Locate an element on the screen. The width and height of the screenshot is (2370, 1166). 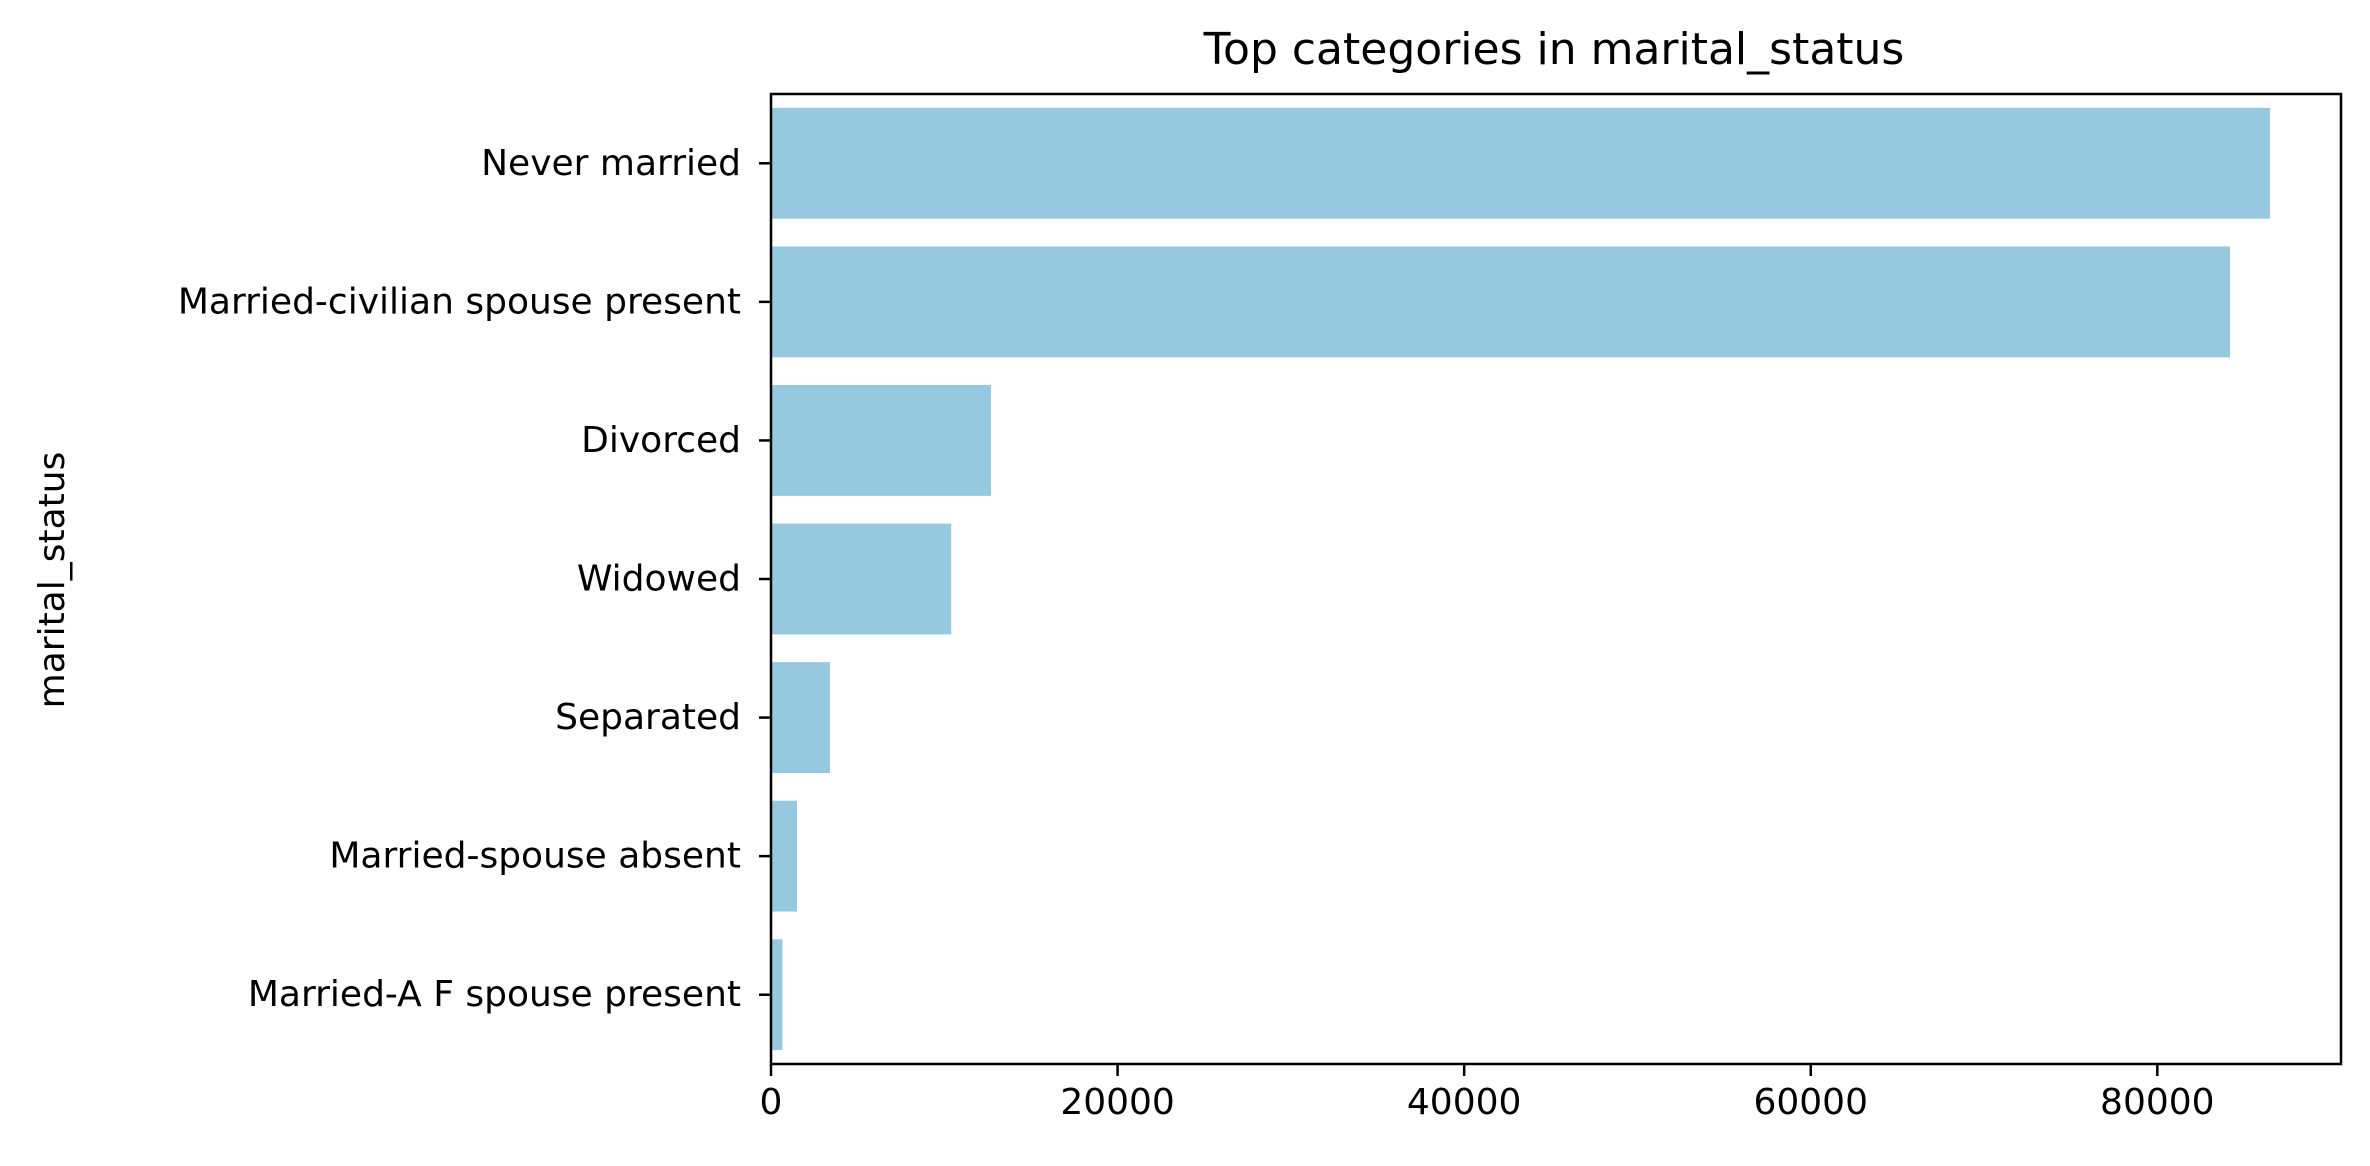
x-tick-label: 20000 is located at coordinates (1117, 1102).